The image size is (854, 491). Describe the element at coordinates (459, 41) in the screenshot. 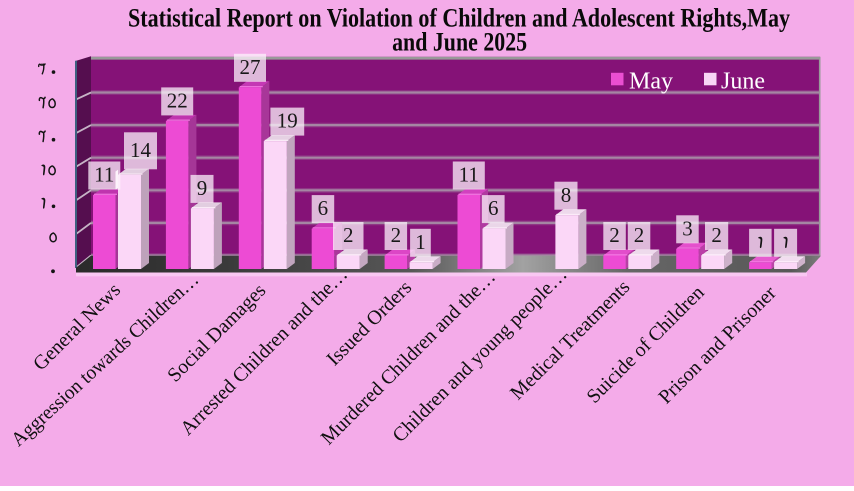

I see `svg-text: and June 2025` at that location.